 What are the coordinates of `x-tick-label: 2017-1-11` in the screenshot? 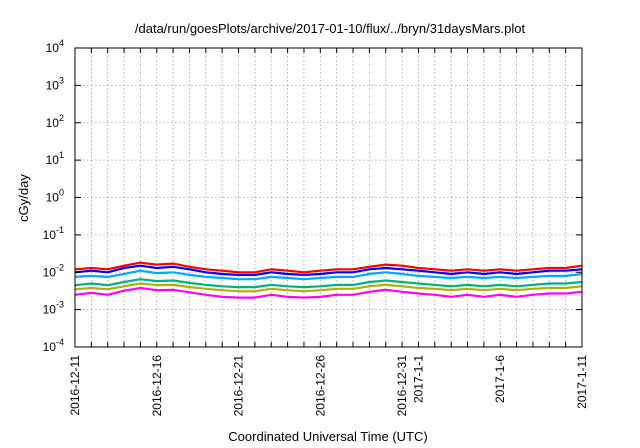 It's located at (582, 382).